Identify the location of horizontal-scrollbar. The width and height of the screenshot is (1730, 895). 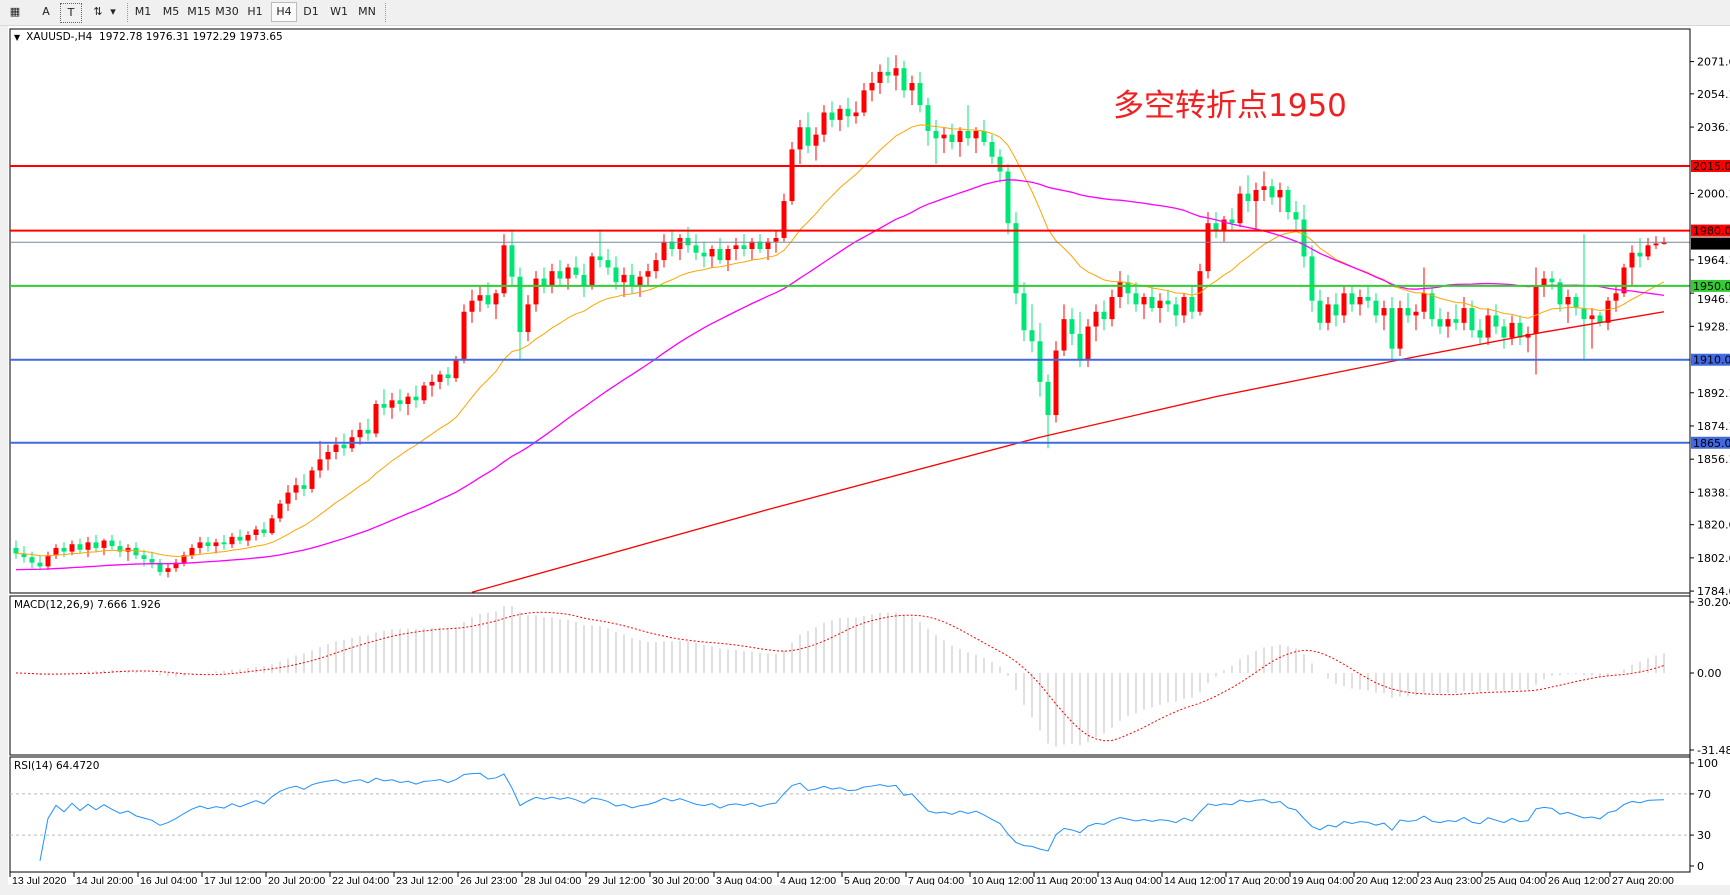
(865, 890).